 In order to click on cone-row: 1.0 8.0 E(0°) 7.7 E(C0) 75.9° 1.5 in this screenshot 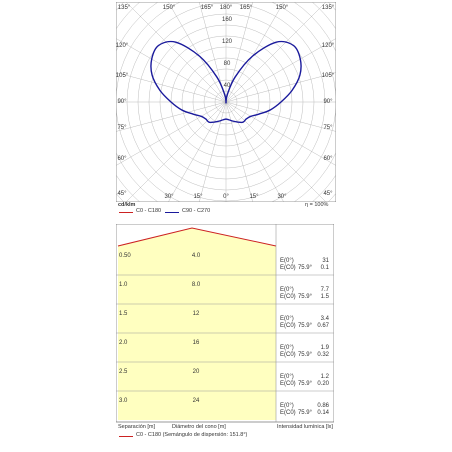, I will do `click(225, 293)`.